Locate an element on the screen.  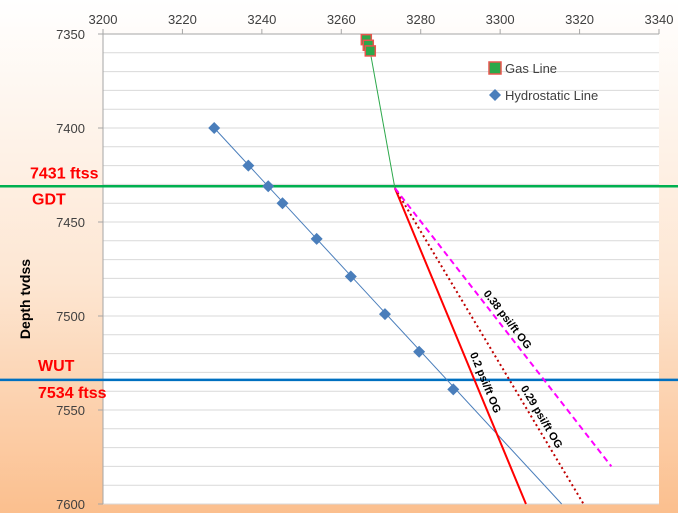
gdt-name-label: GDT is located at coordinates (49, 199).